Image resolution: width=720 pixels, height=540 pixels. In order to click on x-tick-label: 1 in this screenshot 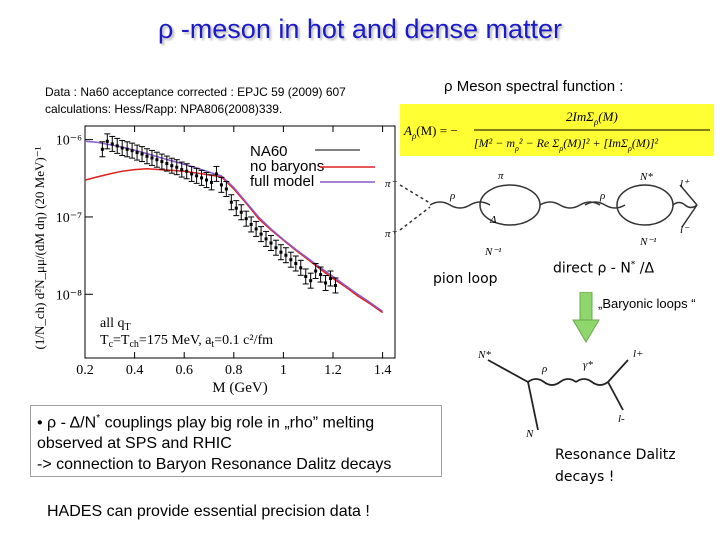, I will do `click(283, 370)`.